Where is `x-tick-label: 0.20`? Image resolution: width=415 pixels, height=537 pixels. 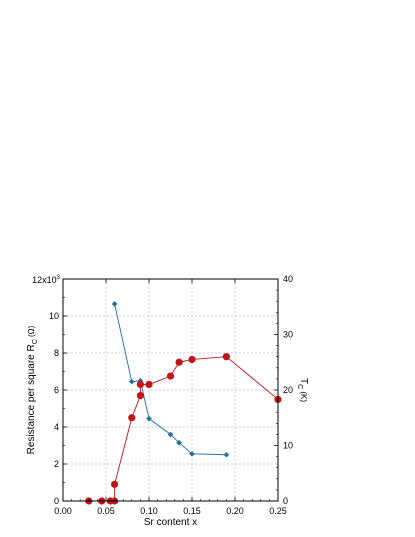 x-tick-label: 0.20 is located at coordinates (235, 511).